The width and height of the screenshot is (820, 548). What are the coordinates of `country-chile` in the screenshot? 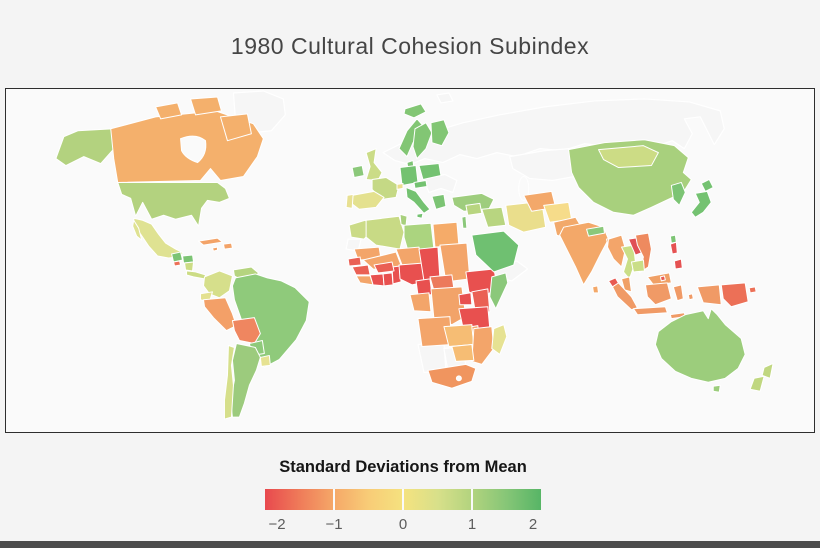 It's located at (229, 382).